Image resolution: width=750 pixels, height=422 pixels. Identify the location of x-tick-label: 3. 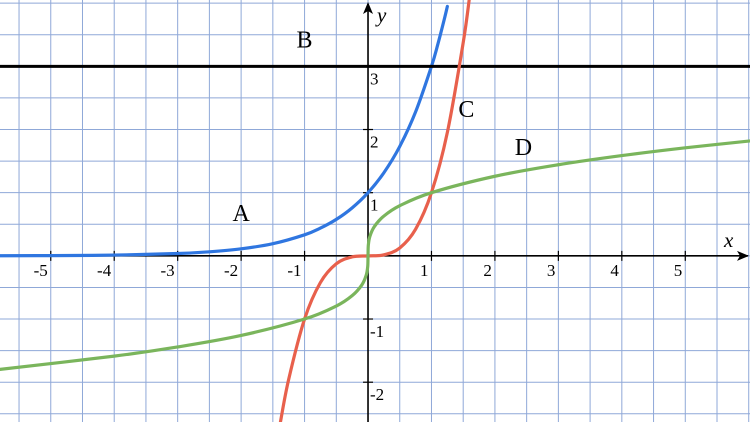
(551, 270).